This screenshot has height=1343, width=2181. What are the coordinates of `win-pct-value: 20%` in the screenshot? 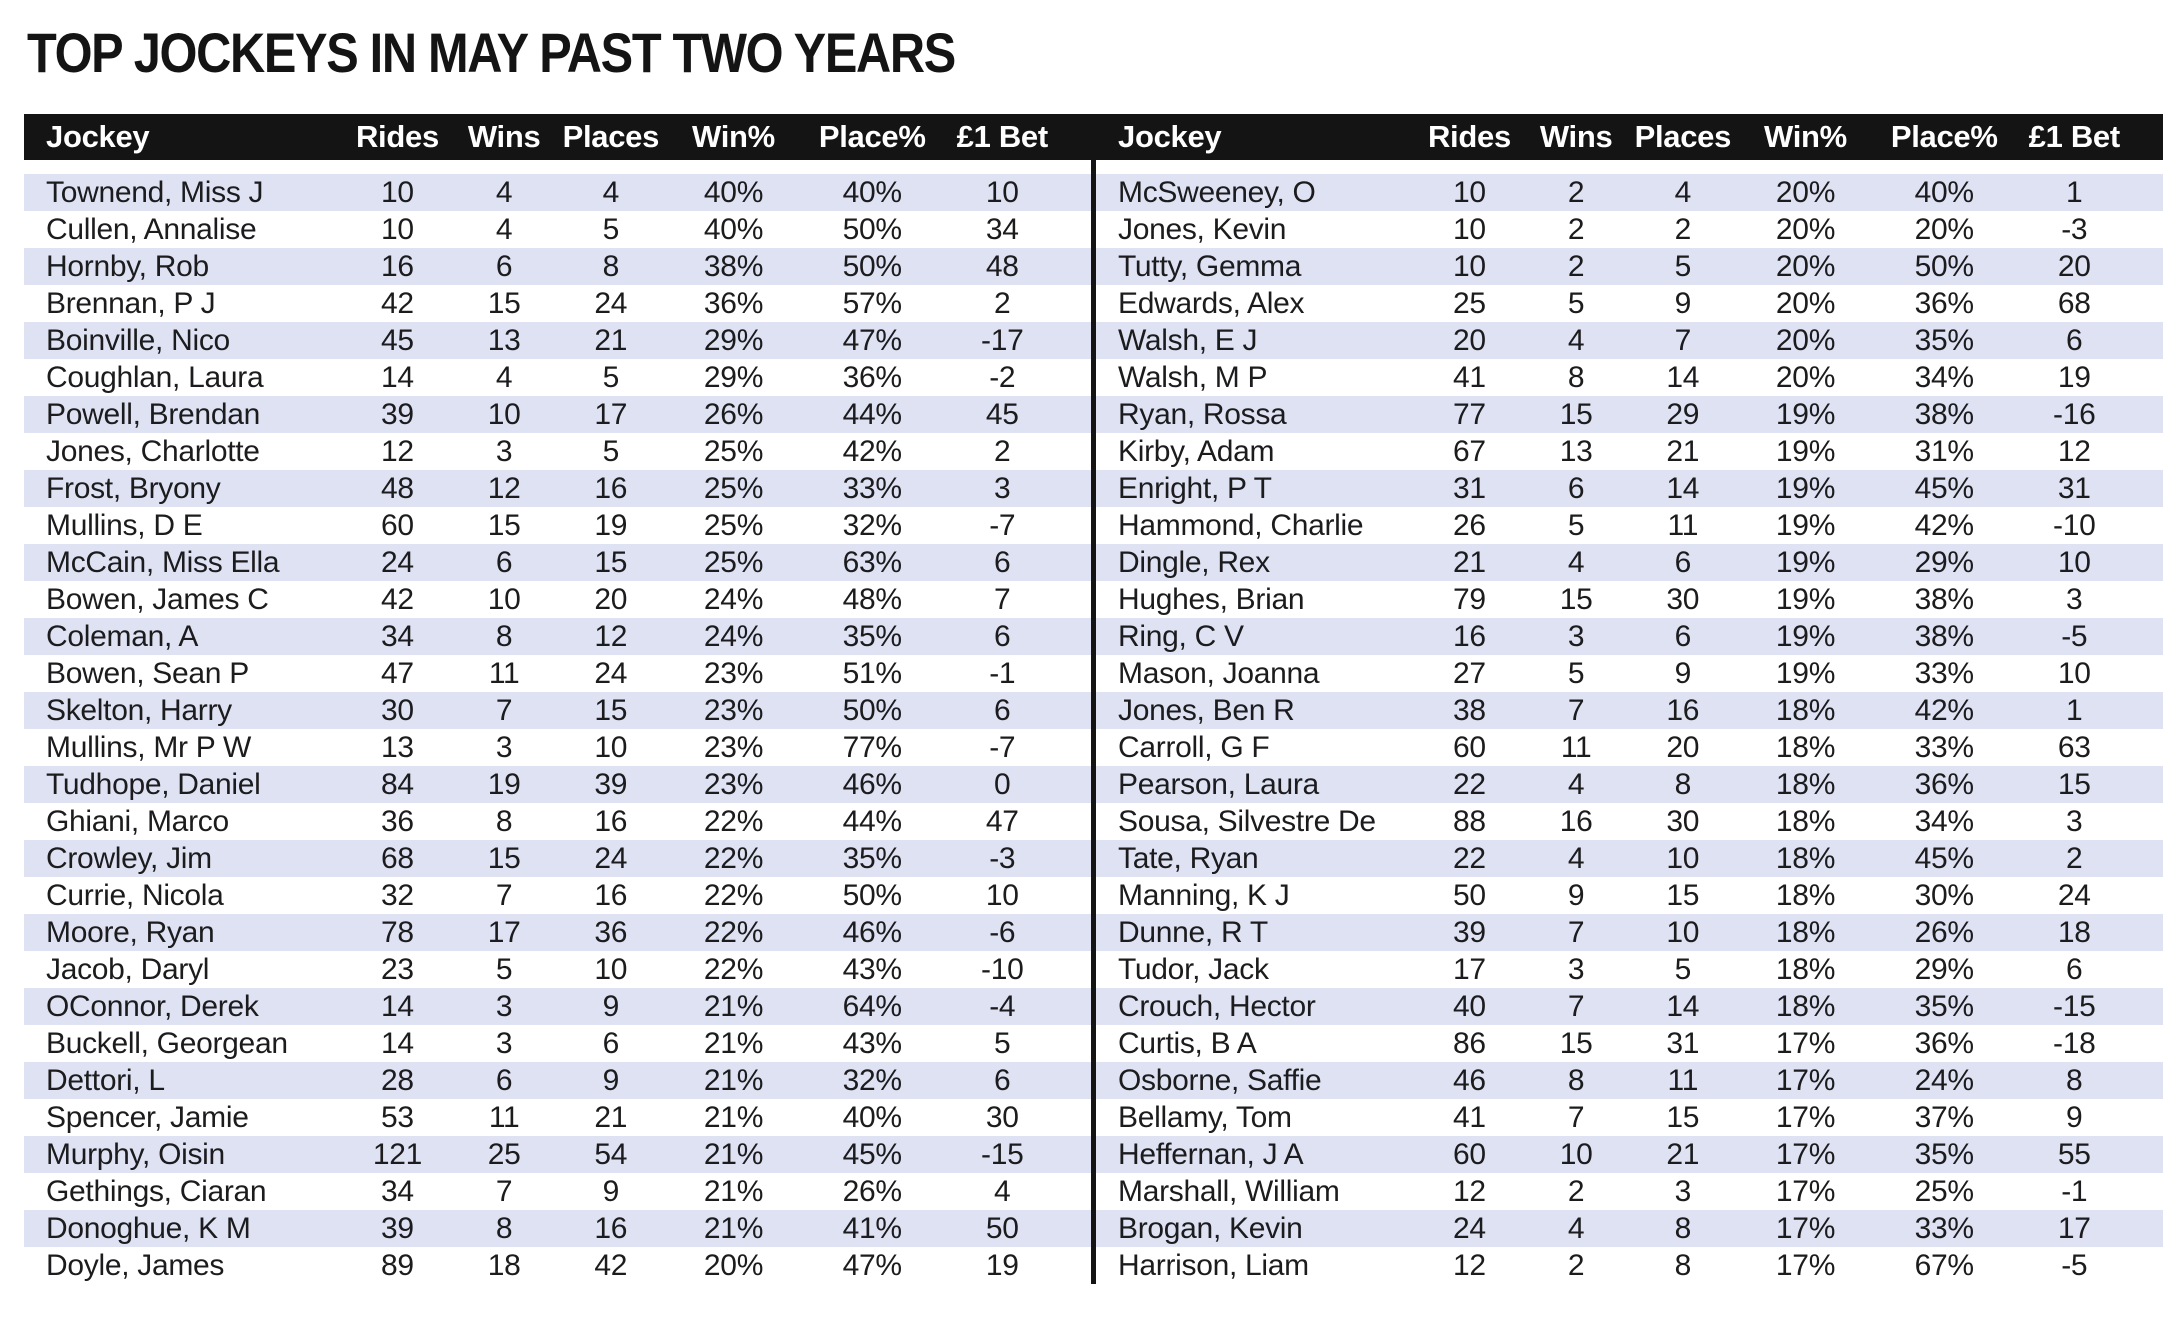 It's located at (1805, 303).